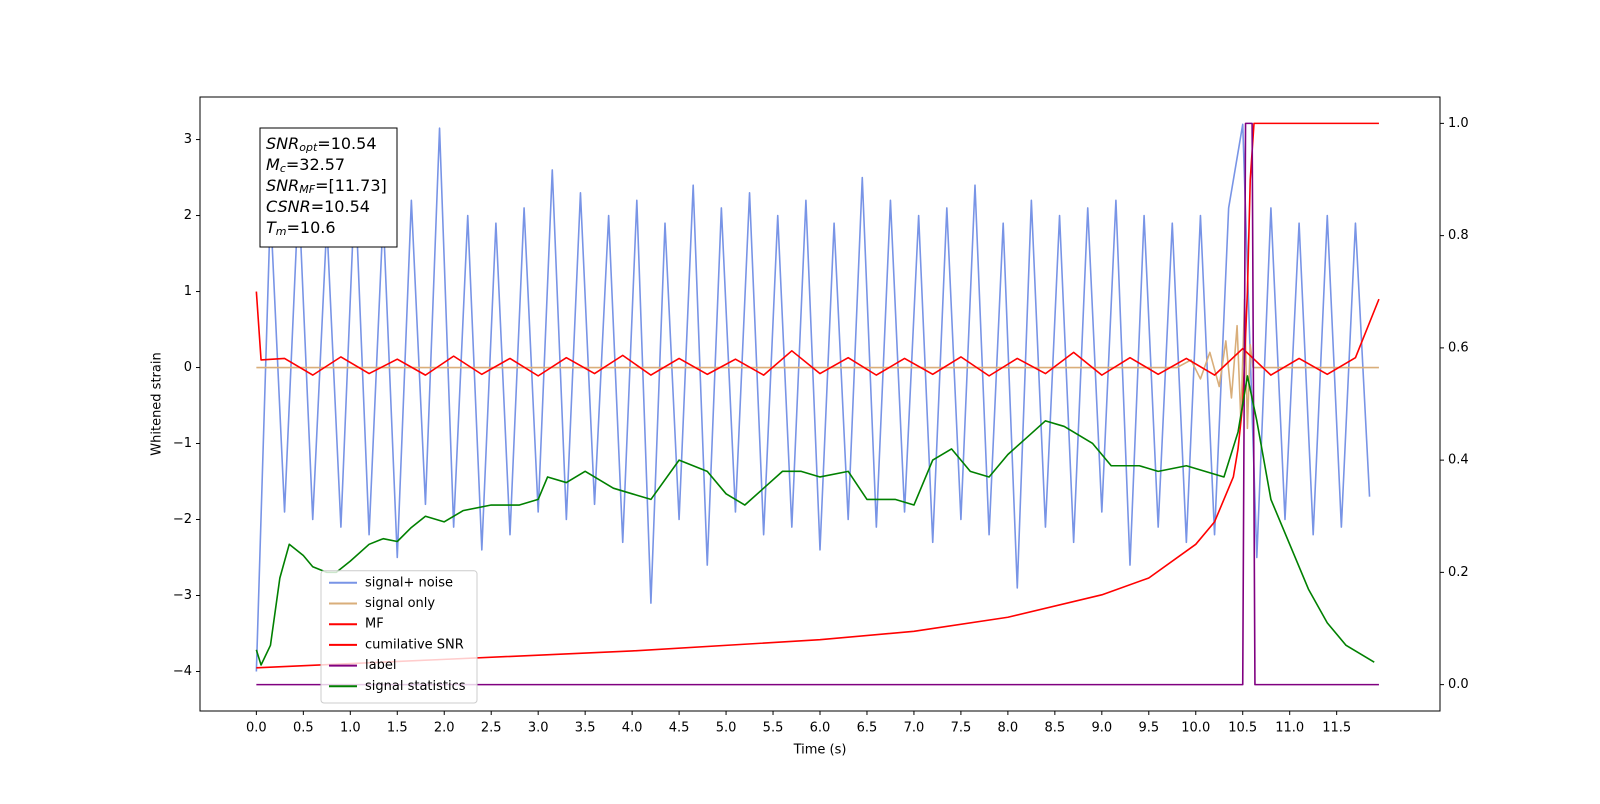 This screenshot has width=1600, height=804. I want to click on x-tick-label: 2.0, so click(444, 728).